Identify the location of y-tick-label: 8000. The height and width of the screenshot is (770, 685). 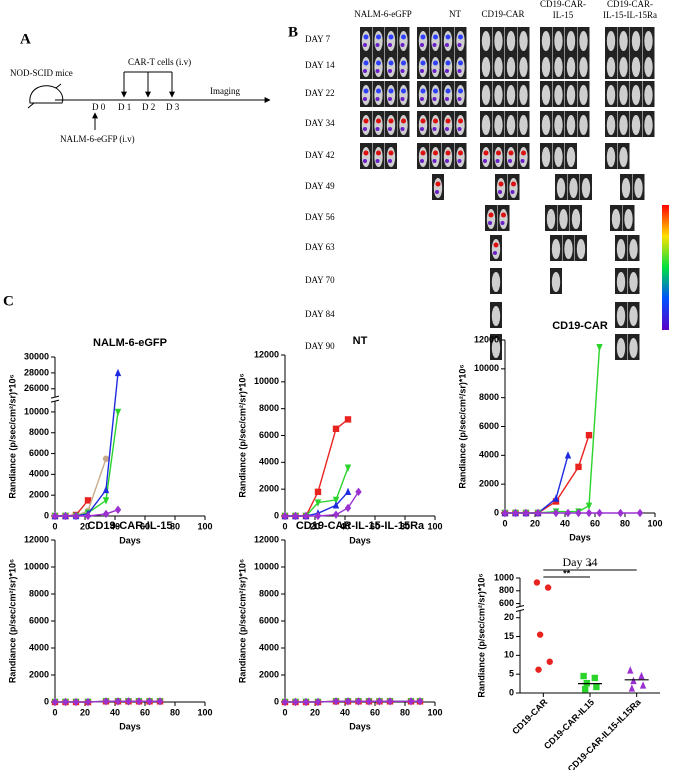
(269, 408).